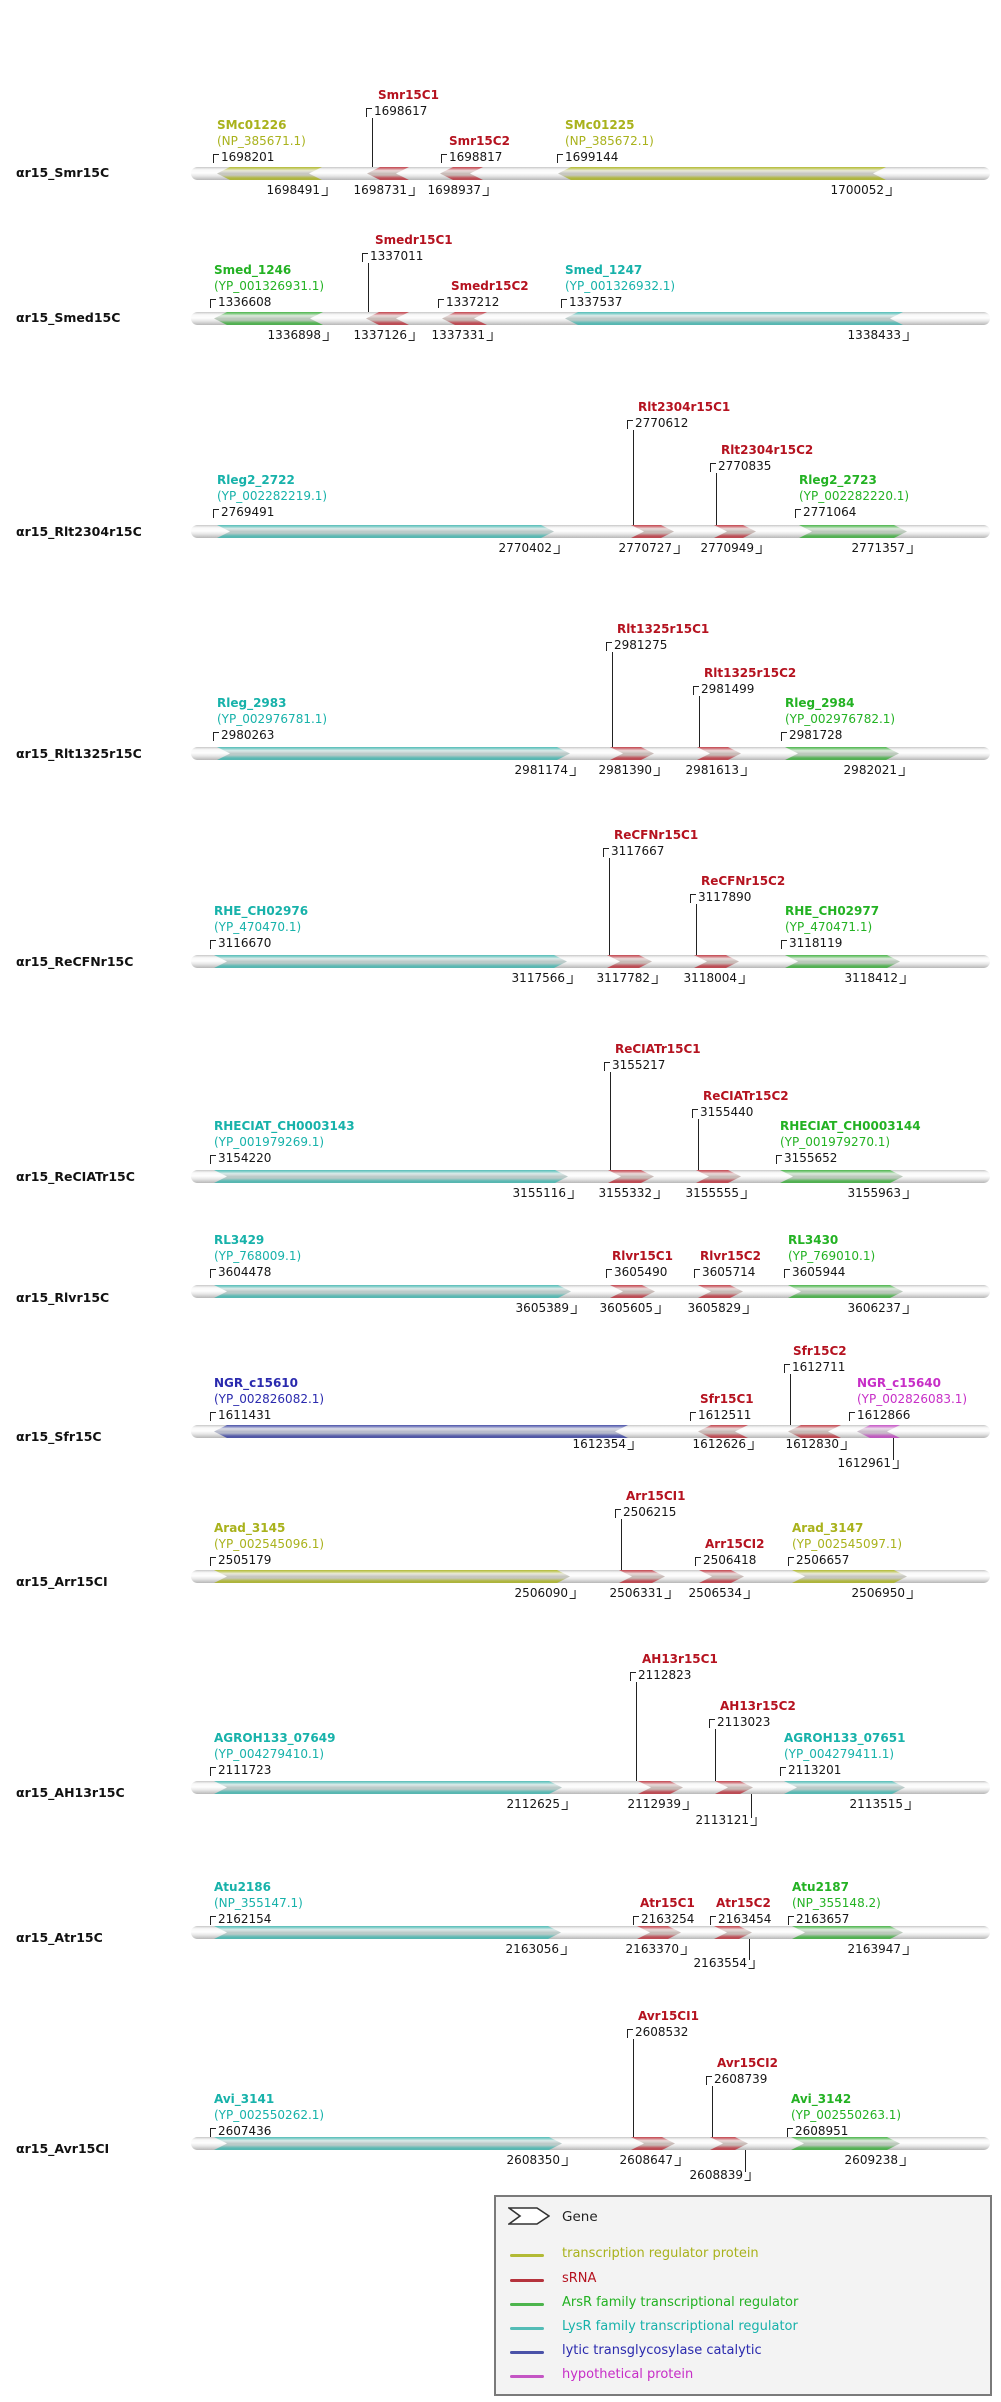 Image resolution: width=1001 pixels, height=2402 pixels. Describe the element at coordinates (634, 1065) in the screenshot. I see `start-coord: 3155217` at that location.